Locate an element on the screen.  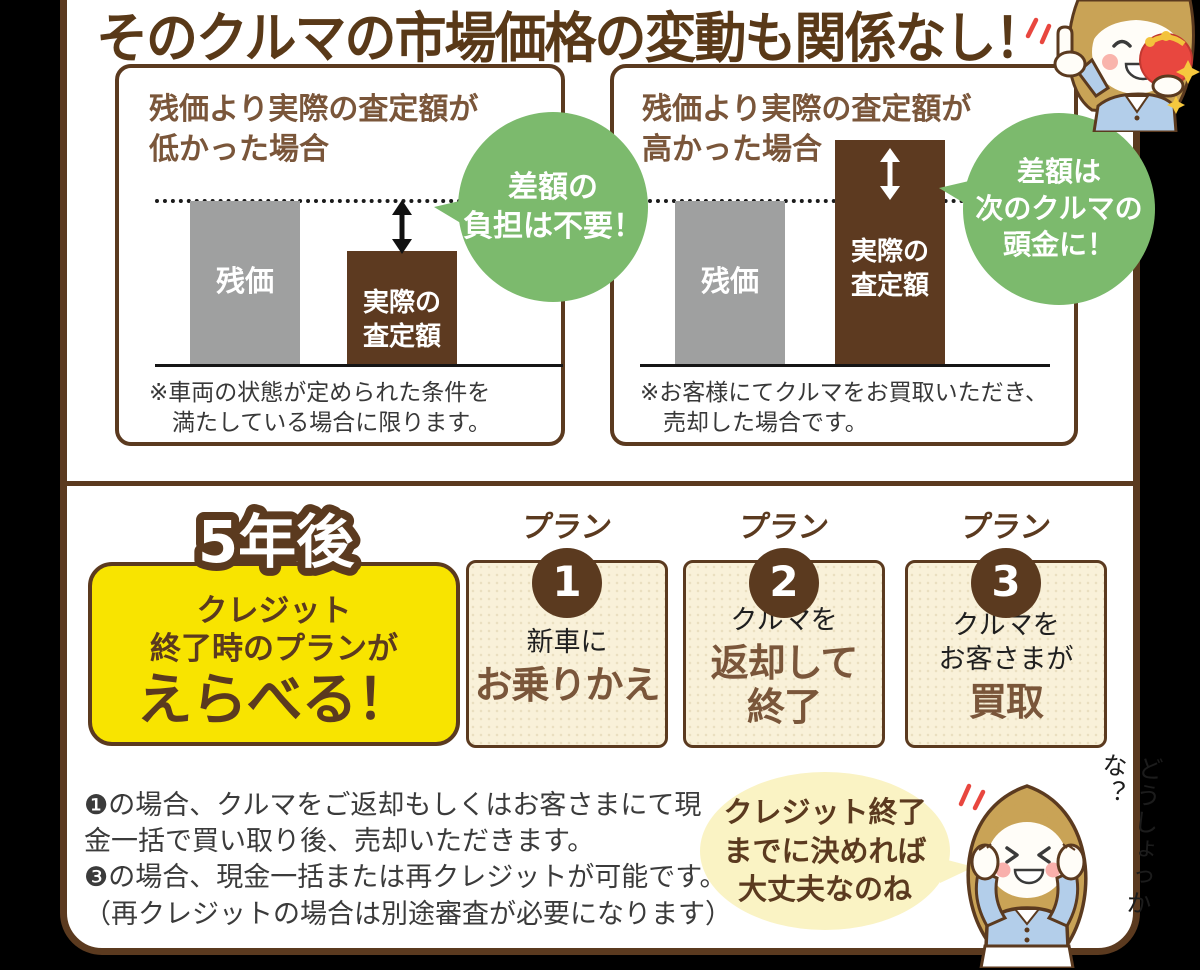
choose-line-1: クレジット is located at coordinates (274, 610).